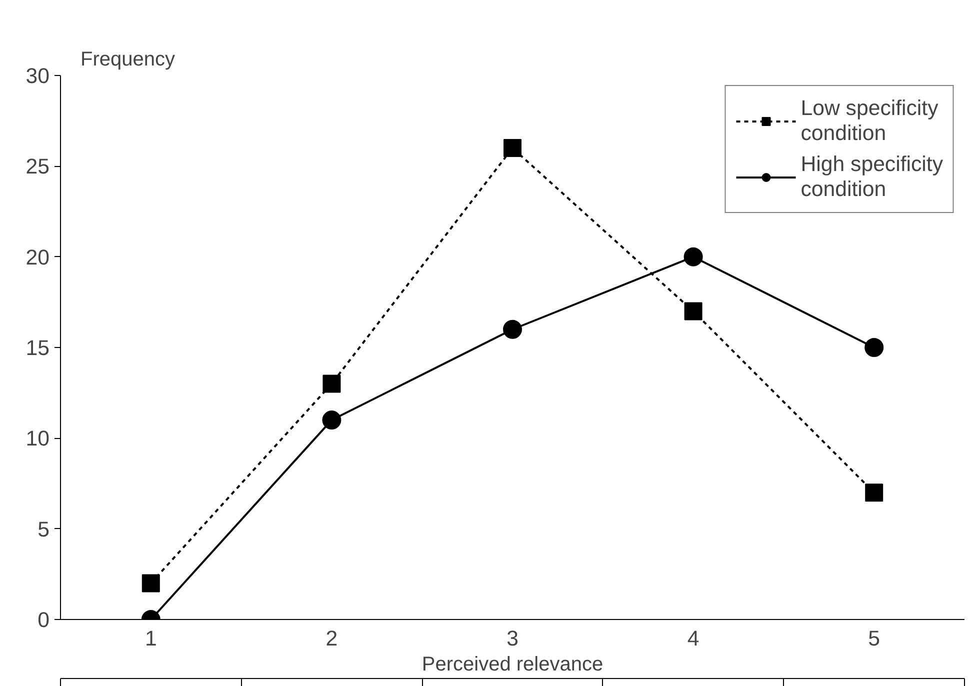  What do you see at coordinates (44, 529) in the screenshot?
I see `y-tick-label: 5` at bounding box center [44, 529].